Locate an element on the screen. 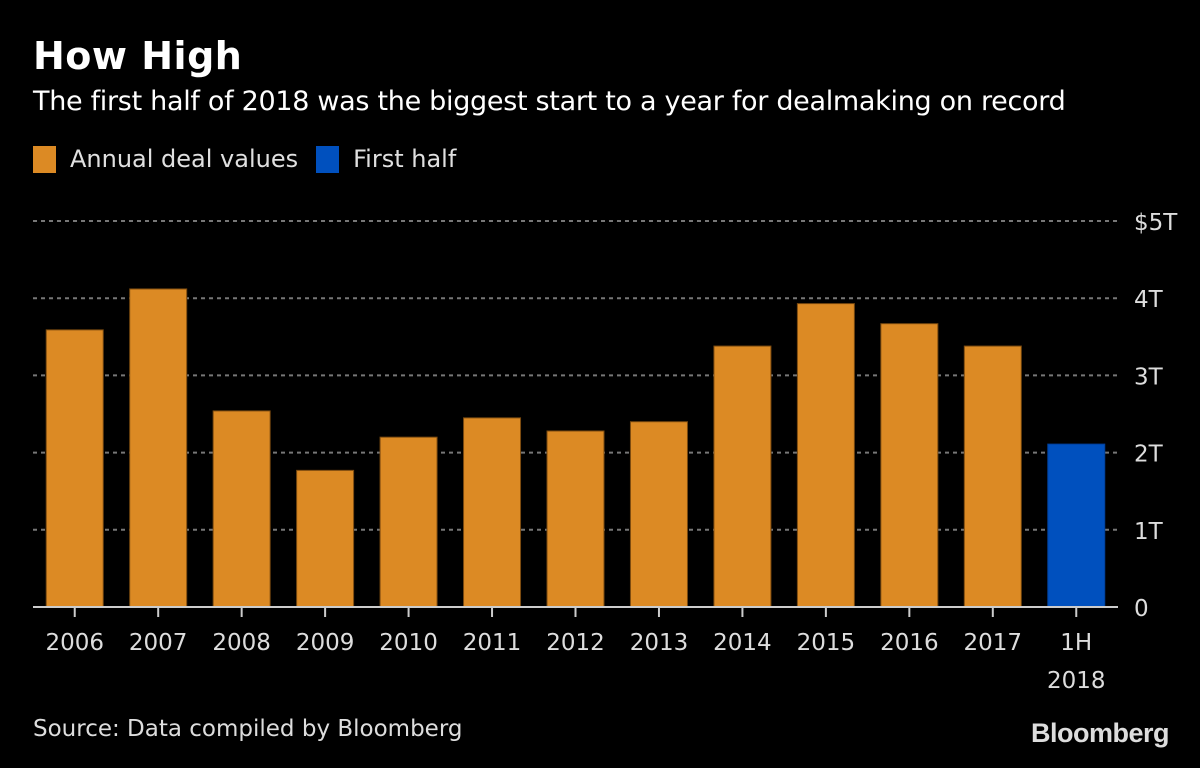 The image size is (1200, 768). bar-2009 is located at coordinates (325, 538).